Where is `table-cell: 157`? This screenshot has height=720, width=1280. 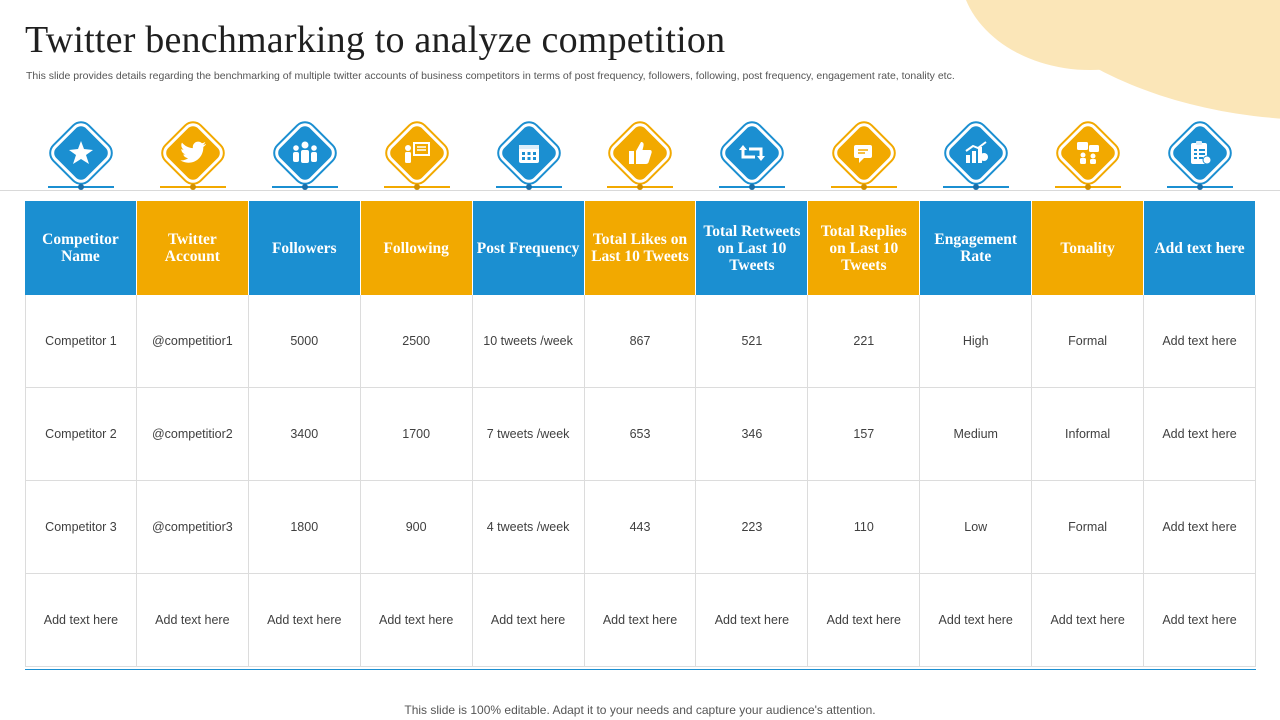 table-cell: 157 is located at coordinates (864, 434).